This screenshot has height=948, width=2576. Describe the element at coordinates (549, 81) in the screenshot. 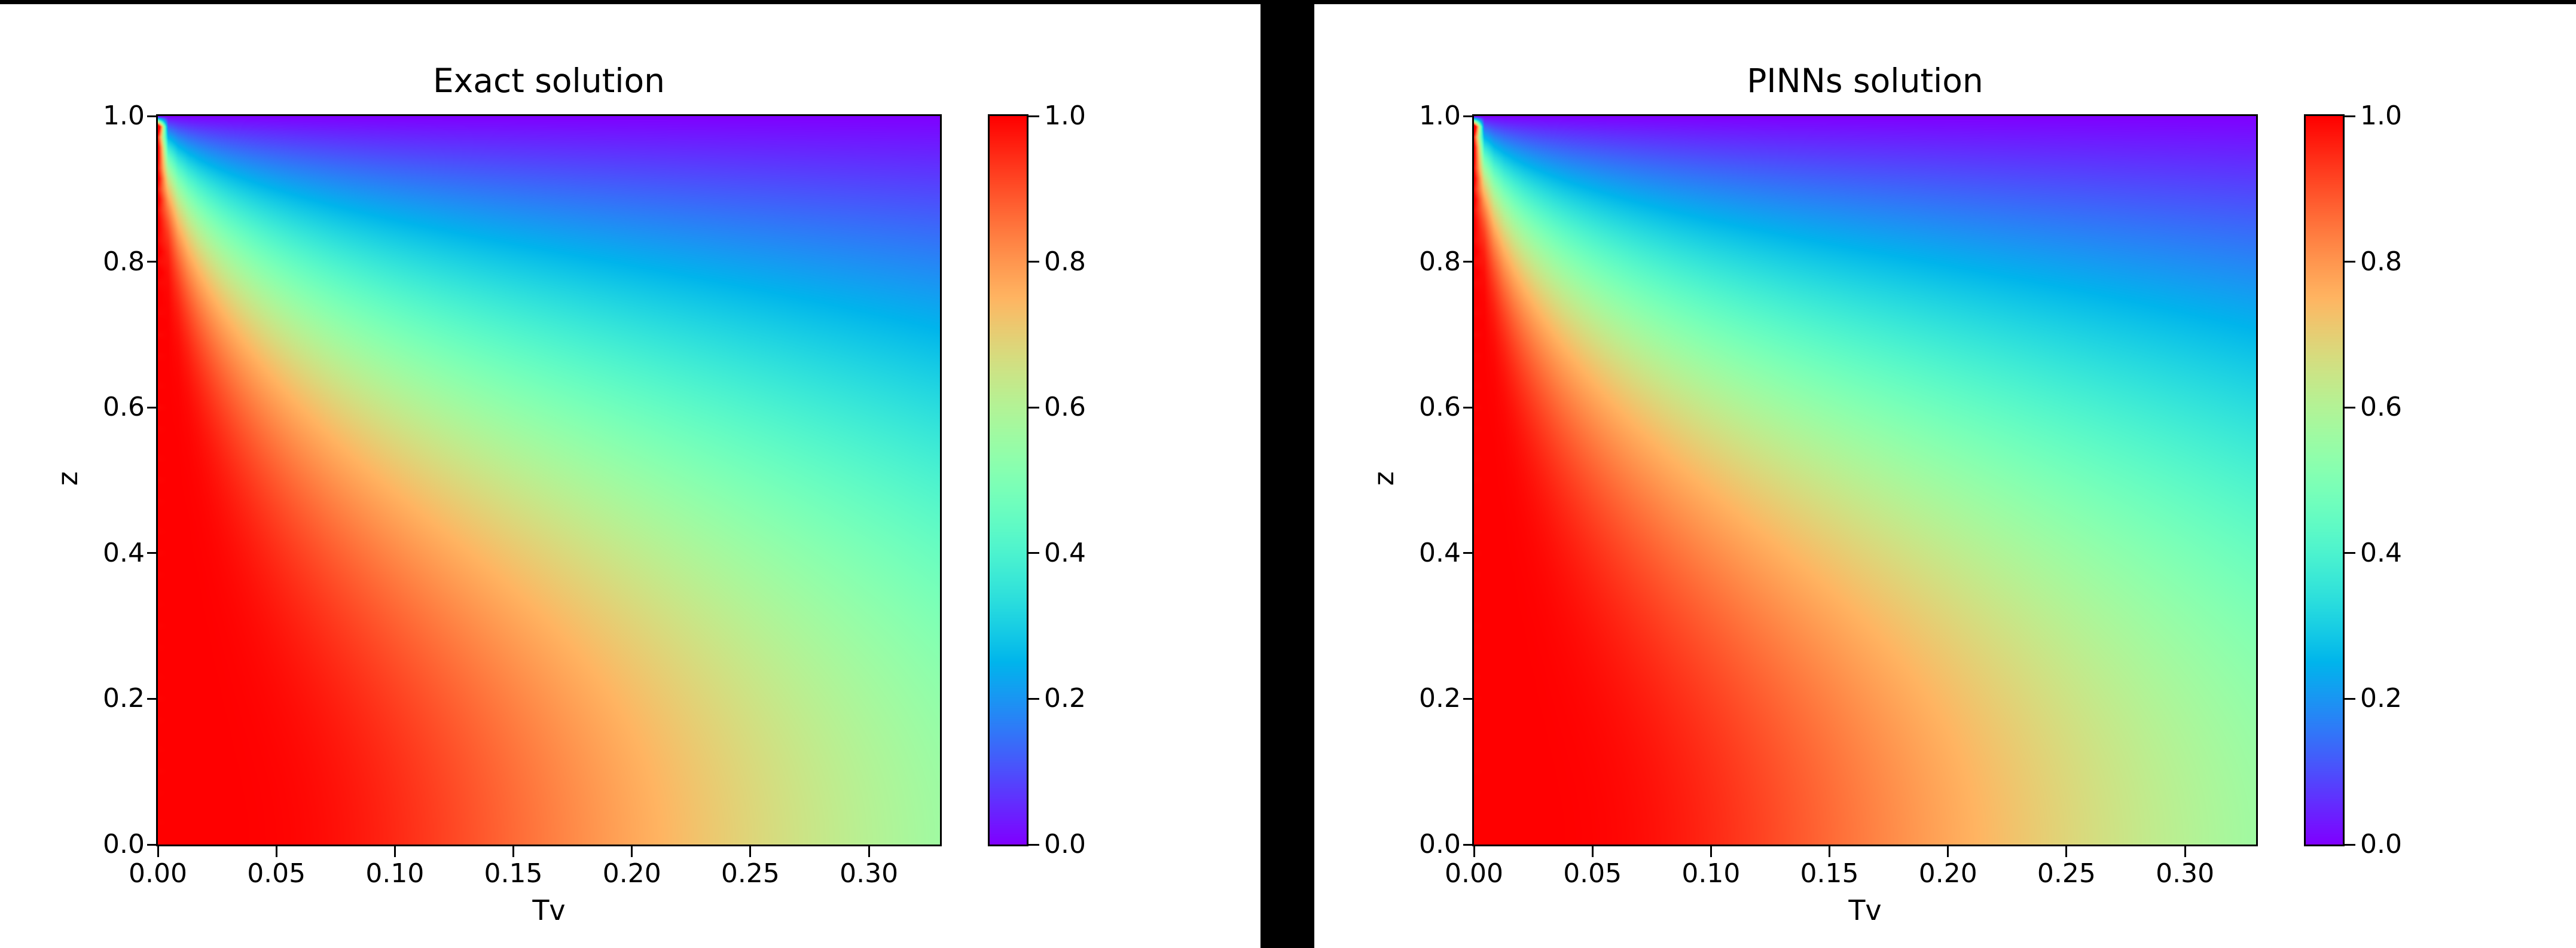

I see `chart-title: Exact solution` at that location.